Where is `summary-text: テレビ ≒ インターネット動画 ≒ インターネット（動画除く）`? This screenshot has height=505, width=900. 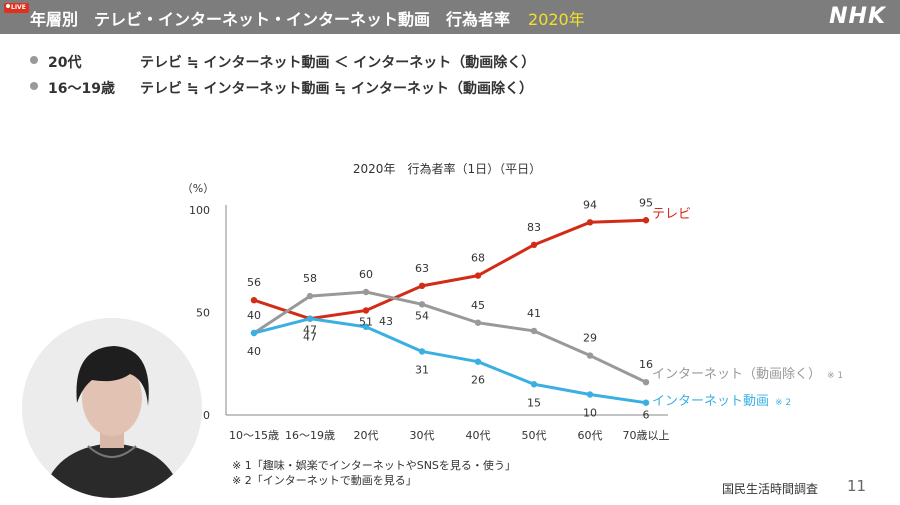 summary-text: テレビ ≒ インターネット動画 ≒ インターネット（動画除く） is located at coordinates (336, 89).